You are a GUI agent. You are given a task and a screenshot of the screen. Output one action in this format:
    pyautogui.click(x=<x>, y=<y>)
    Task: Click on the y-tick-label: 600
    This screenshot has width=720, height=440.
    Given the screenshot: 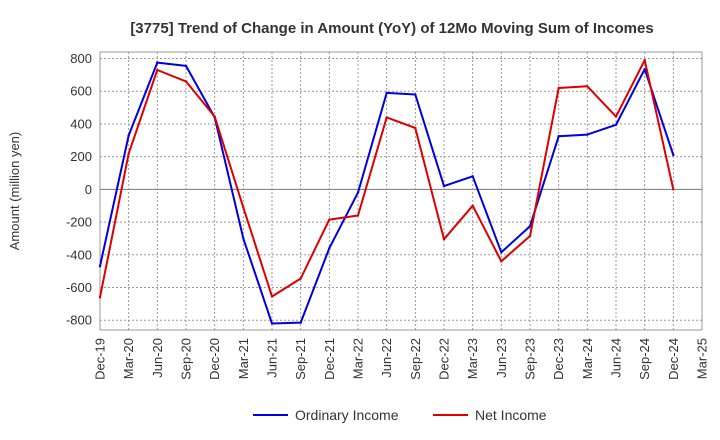 What is the action you would take?
    pyautogui.click(x=81, y=91)
    